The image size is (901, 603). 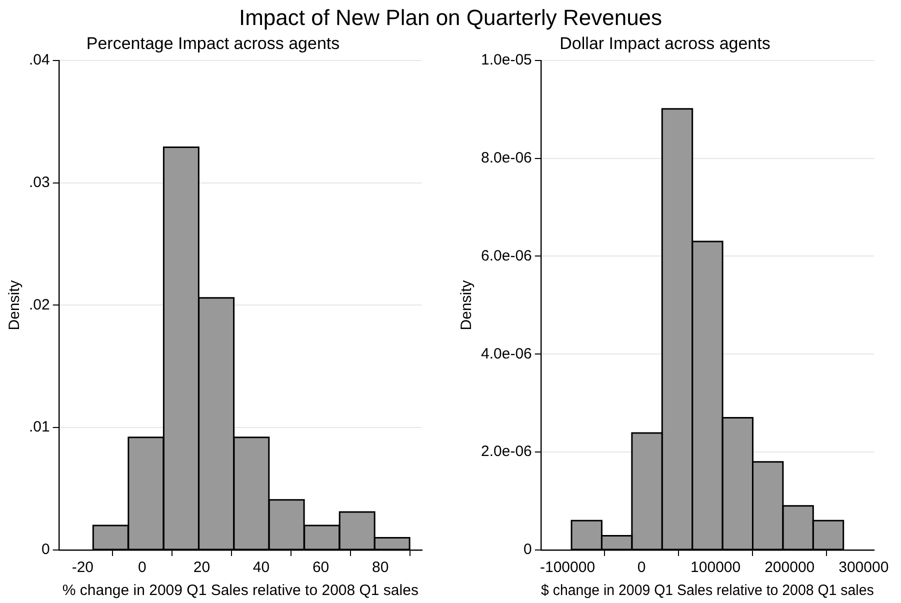 What do you see at coordinates (715, 567) in the screenshot?
I see `x-tick-label: 100000` at bounding box center [715, 567].